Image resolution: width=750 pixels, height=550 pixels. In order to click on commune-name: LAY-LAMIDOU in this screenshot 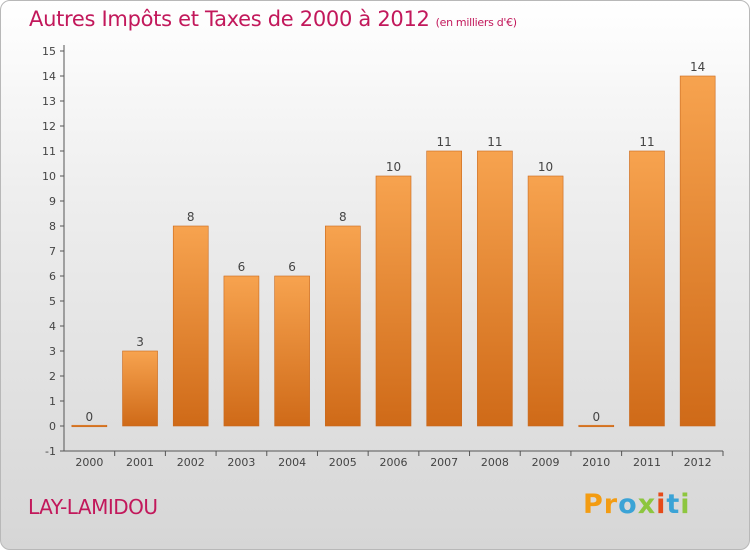, I will do `click(93, 507)`.